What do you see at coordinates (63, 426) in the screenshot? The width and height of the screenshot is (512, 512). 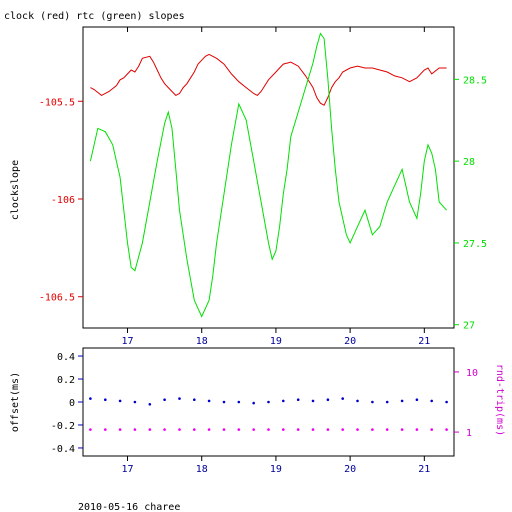 I see `bottom-y-tick-label: -0.2` at bounding box center [63, 426].